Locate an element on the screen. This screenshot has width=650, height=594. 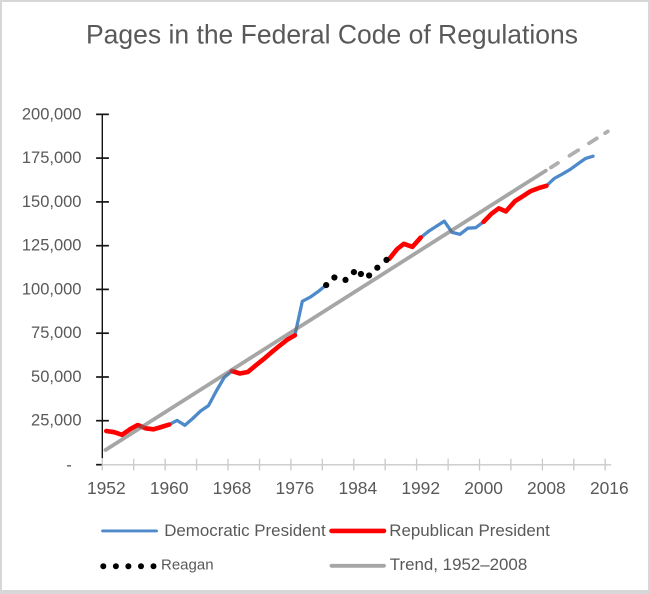
svg-text: 2008 is located at coordinates (546, 488).